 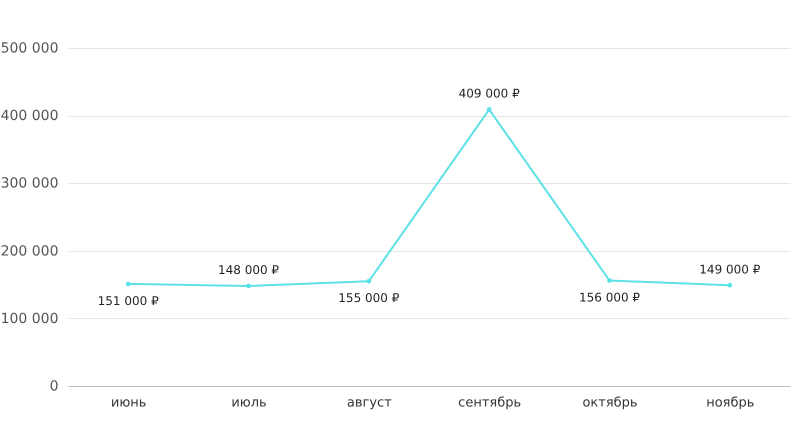 What do you see at coordinates (730, 403) in the screenshot?
I see `x-tick-label: ноябрь` at bounding box center [730, 403].